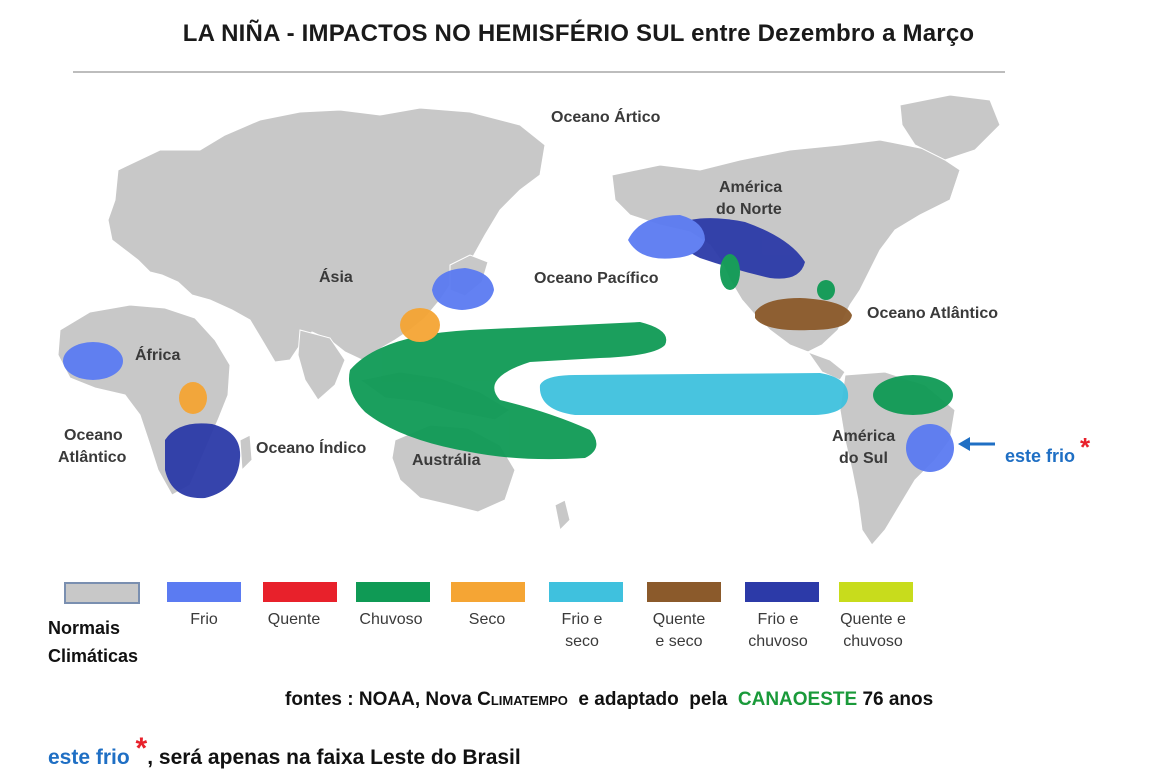  Describe the element at coordinates (932, 313) in the screenshot. I see `label-atlantic-north: Oceano Atlântico` at that location.